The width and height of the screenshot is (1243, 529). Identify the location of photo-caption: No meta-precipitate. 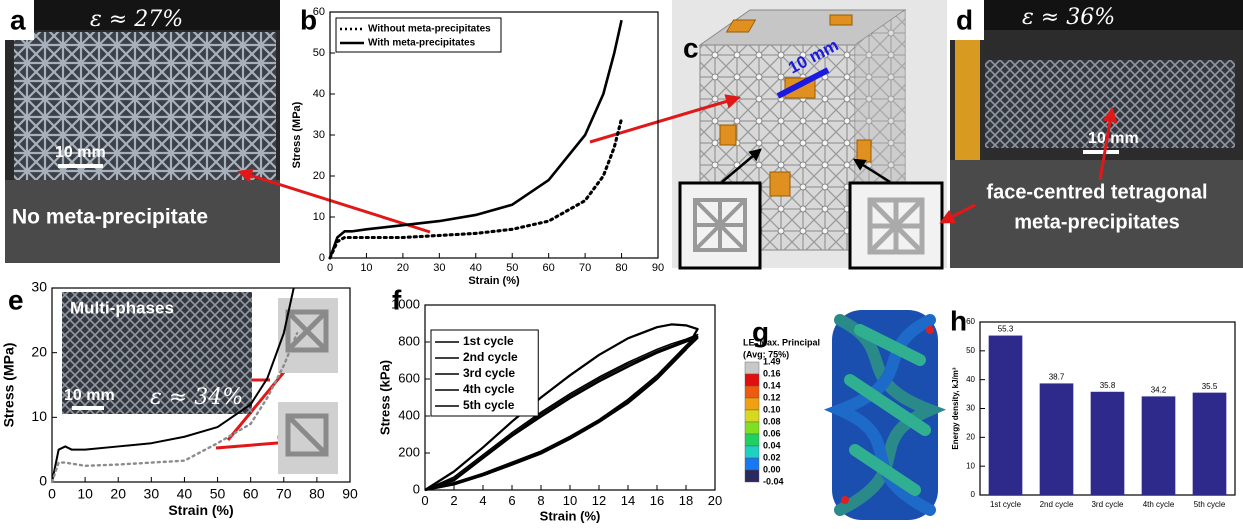
(110, 217).